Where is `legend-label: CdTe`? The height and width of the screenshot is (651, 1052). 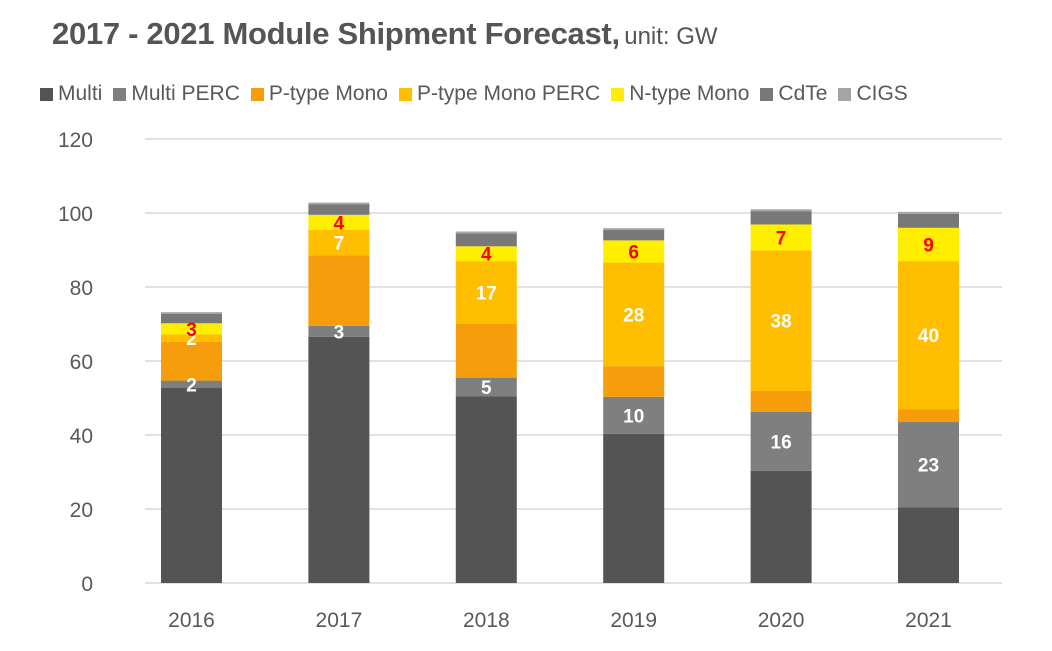
legend-label: CdTe is located at coordinates (803, 93).